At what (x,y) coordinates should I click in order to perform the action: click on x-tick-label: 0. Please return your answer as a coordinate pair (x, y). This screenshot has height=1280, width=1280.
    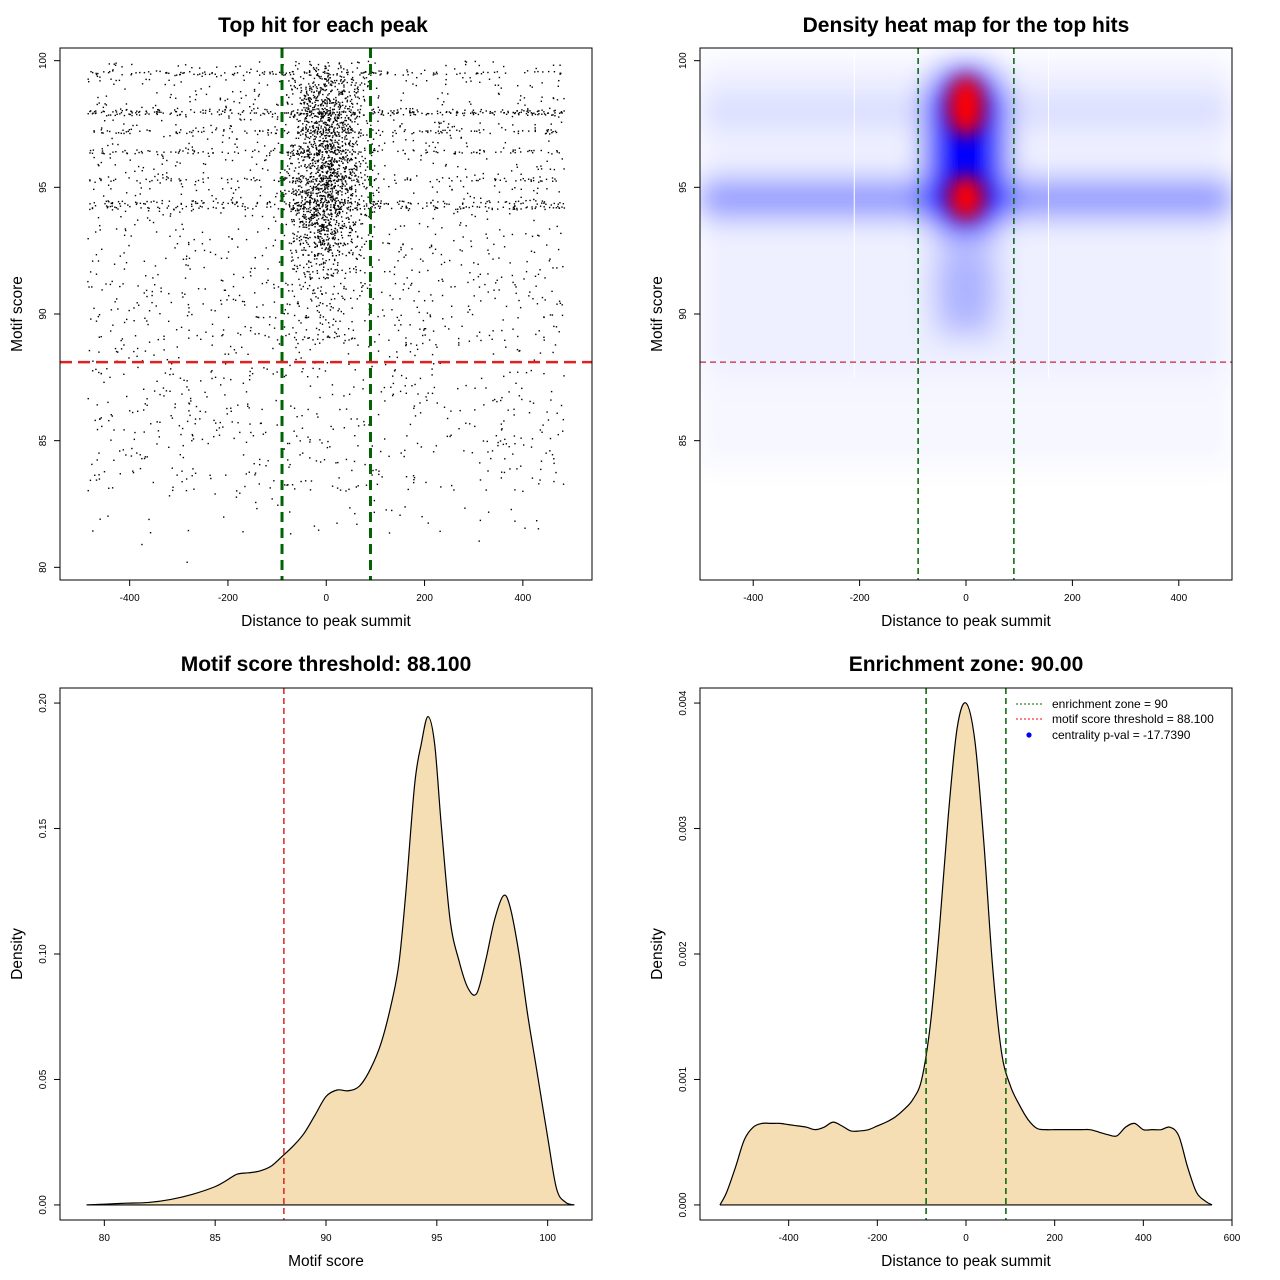
    Looking at the image, I should click on (966, 1238).